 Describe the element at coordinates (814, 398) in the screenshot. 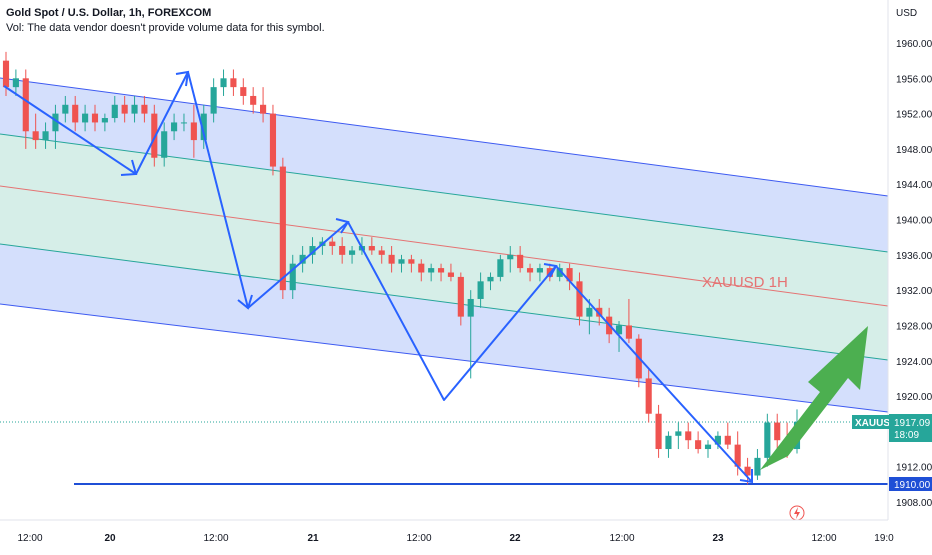

I see `bullish-arrow-icon` at that location.